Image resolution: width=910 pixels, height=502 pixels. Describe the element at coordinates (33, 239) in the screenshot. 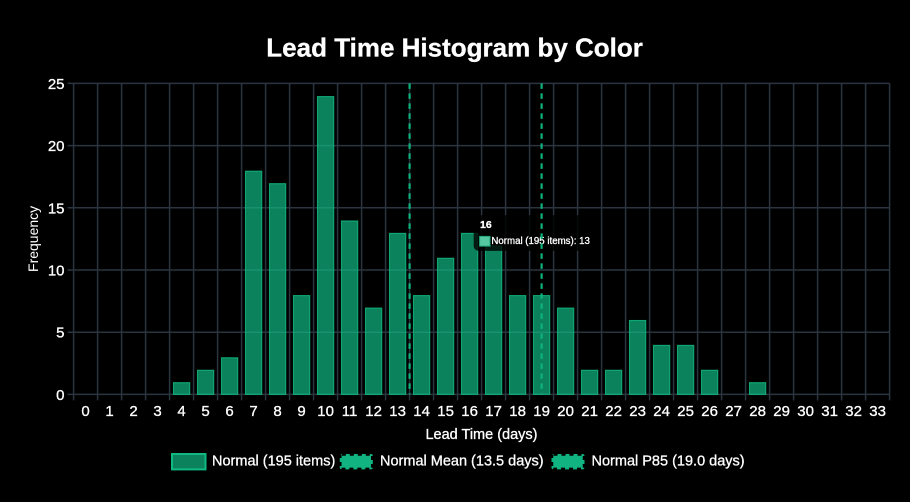

I see `svg-text: Frequency` at that location.